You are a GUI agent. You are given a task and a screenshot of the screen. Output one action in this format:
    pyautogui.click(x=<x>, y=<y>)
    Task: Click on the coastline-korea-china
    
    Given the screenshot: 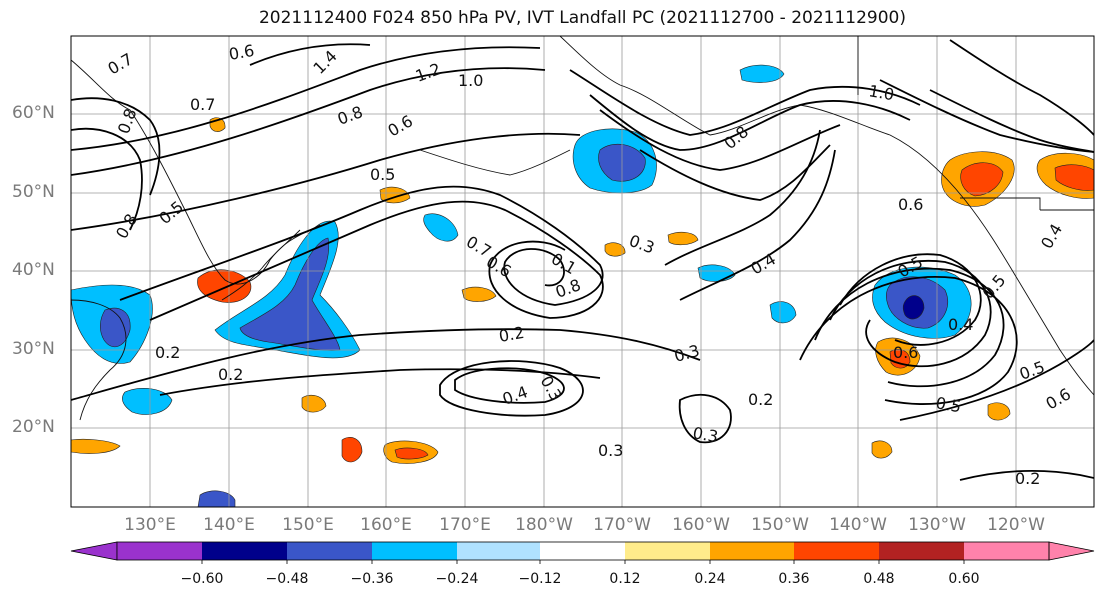 What is the action you would take?
    pyautogui.click(x=99, y=360)
    